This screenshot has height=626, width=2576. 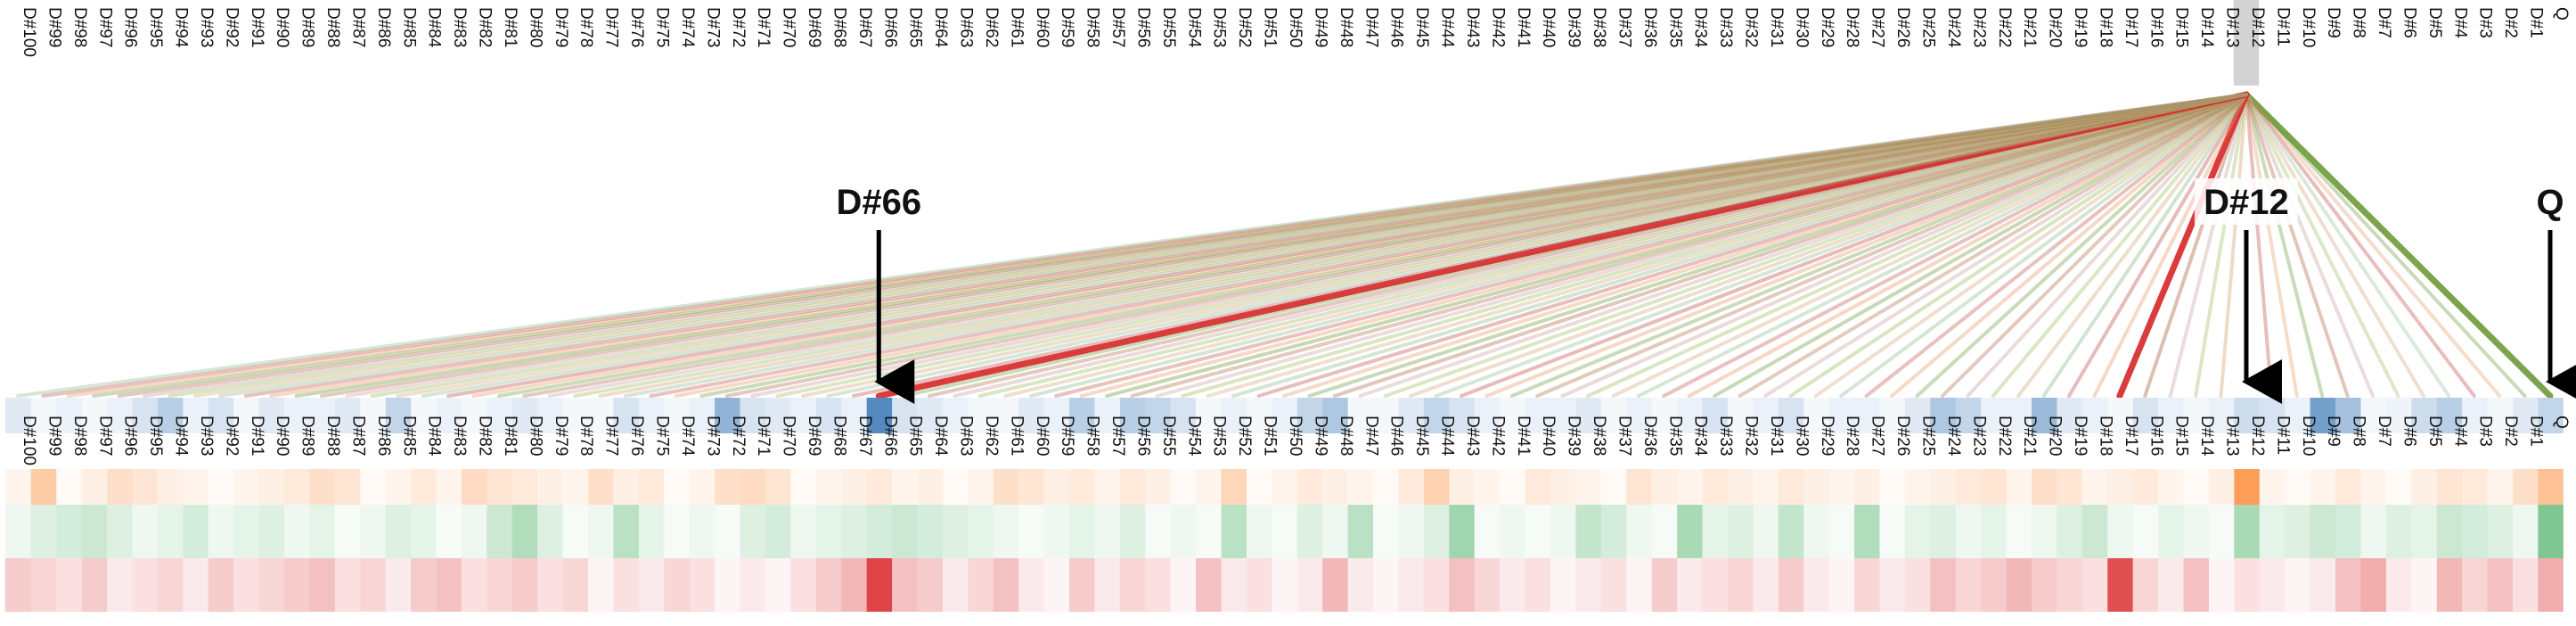 I want to click on bottom-label: D#85, so click(x=408, y=436).